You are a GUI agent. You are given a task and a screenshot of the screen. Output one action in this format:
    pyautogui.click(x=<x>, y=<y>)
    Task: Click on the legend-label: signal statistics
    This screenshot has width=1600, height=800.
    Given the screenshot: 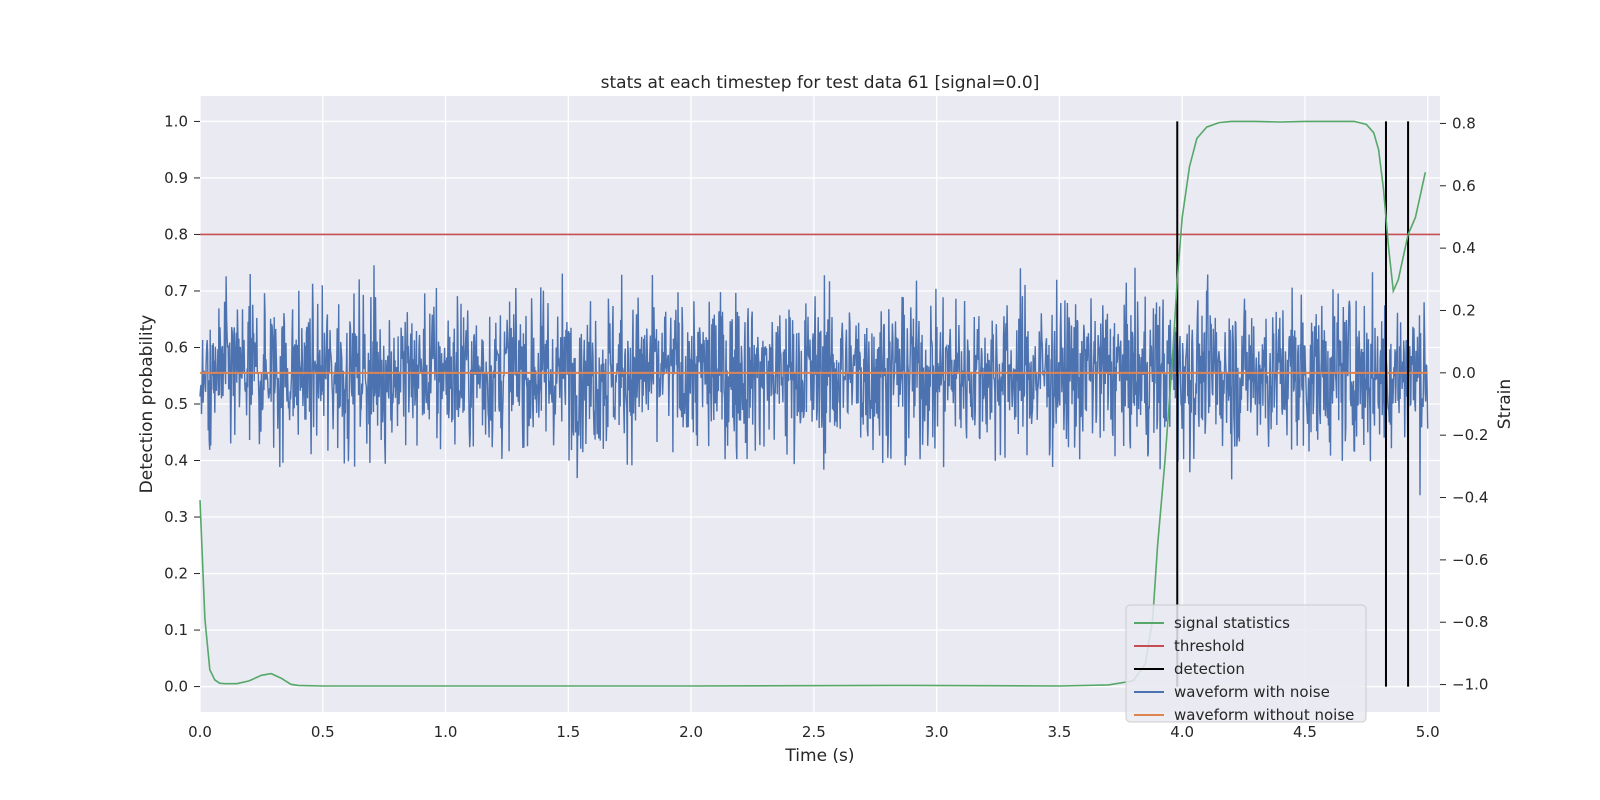 What is the action you would take?
    pyautogui.click(x=1232, y=623)
    